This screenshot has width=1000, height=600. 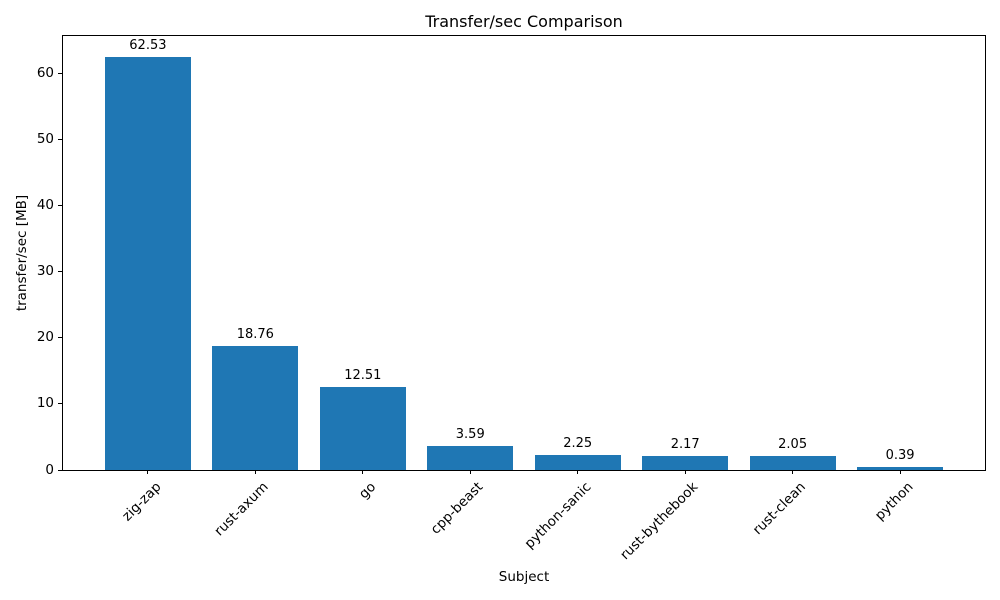 What do you see at coordinates (900, 456) in the screenshot?
I see `bar-value-label: 0.39` at bounding box center [900, 456].